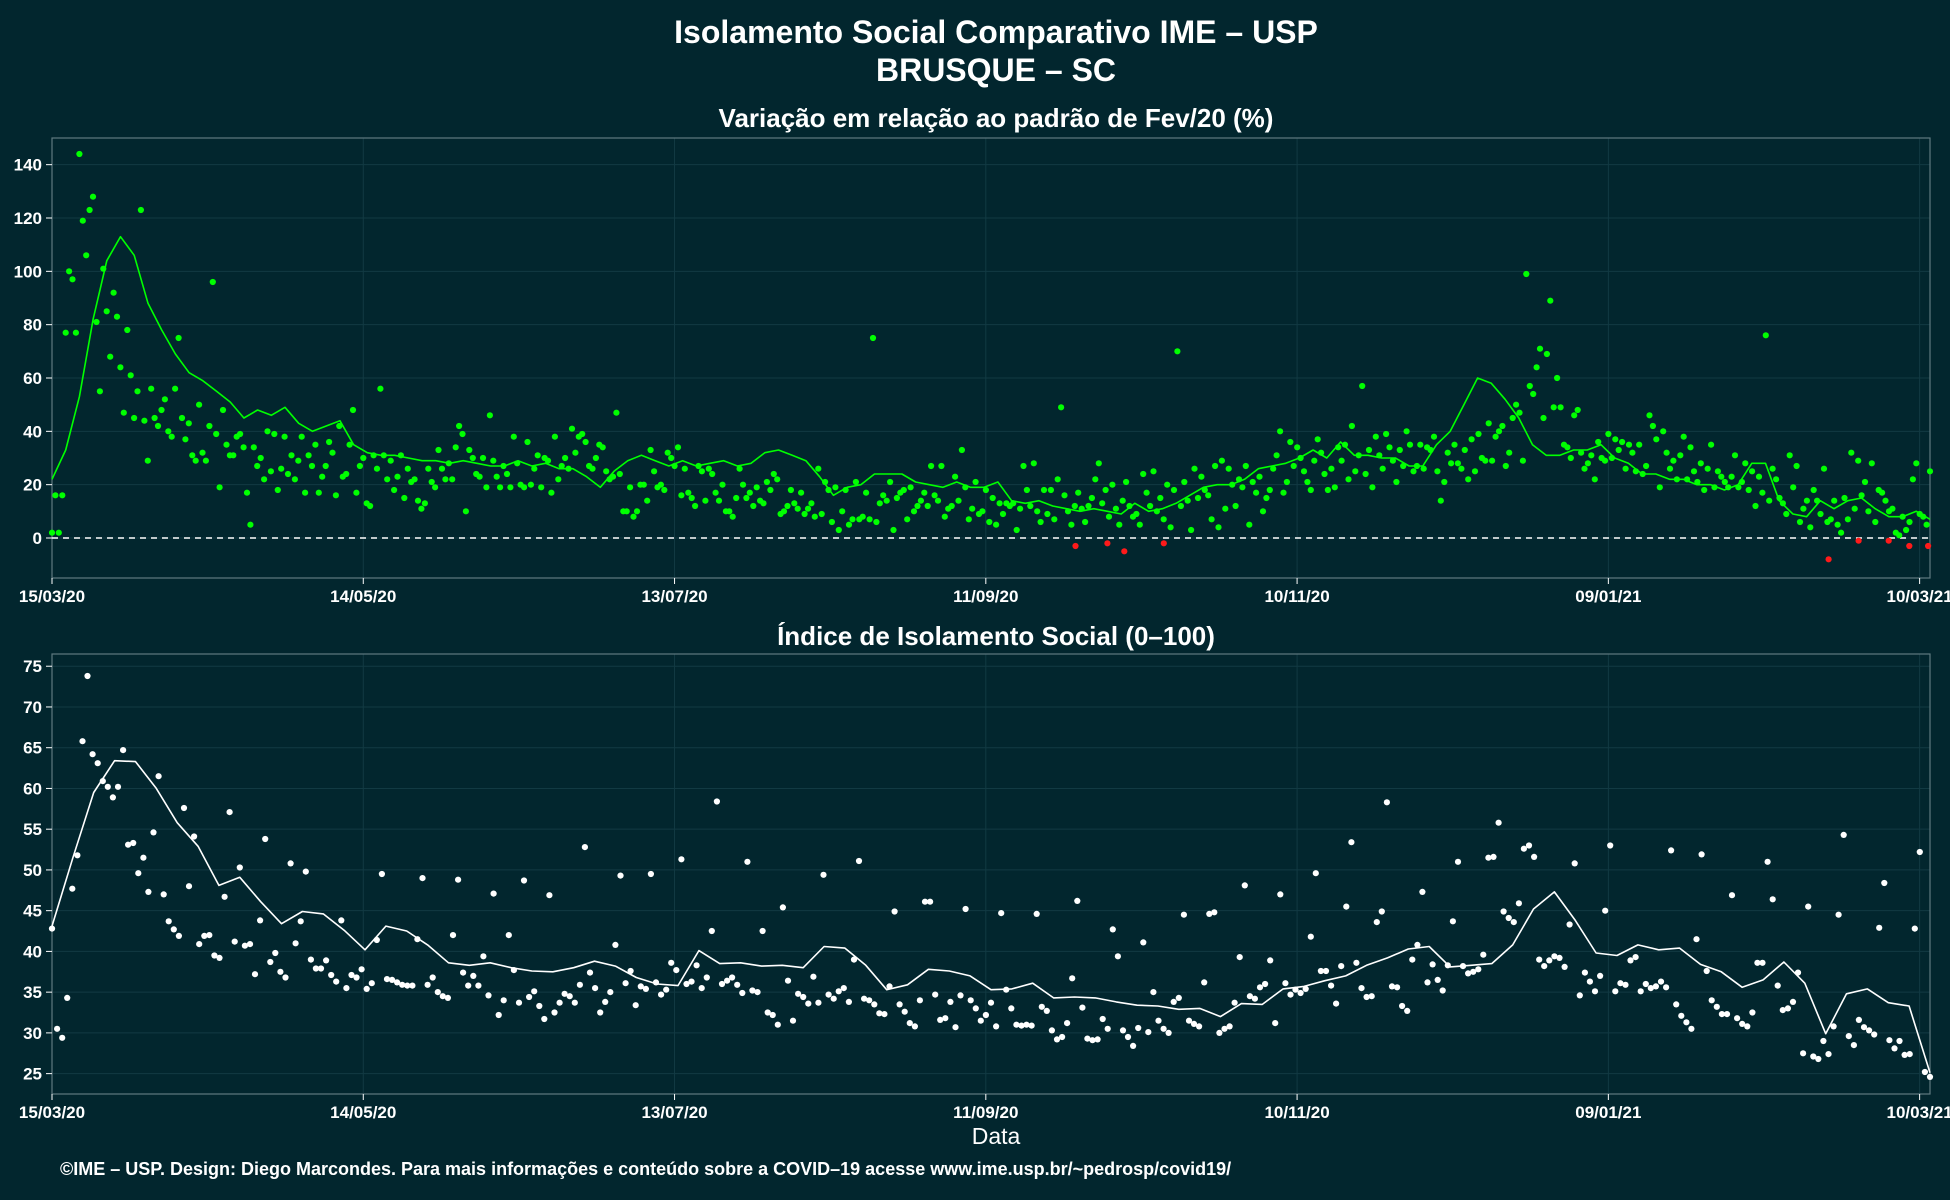  What do you see at coordinates (32, 1074) in the screenshot?
I see `y-tick-label: 25` at bounding box center [32, 1074].